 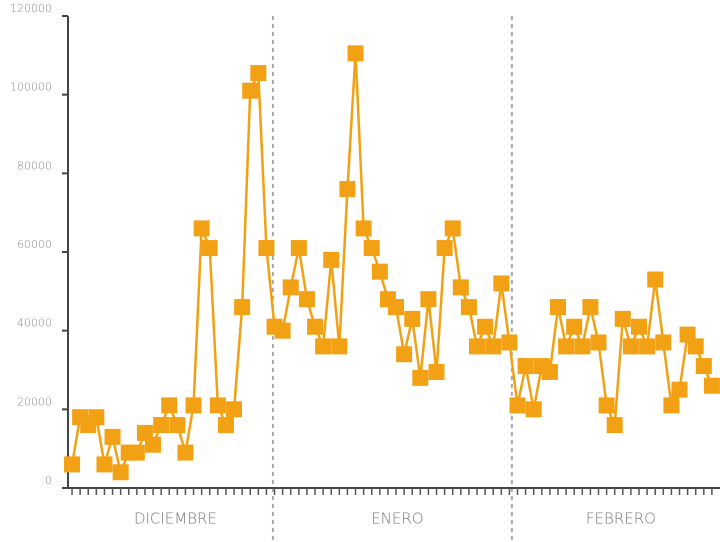 I want to click on y-tick-label: 100000, so click(x=31, y=87).